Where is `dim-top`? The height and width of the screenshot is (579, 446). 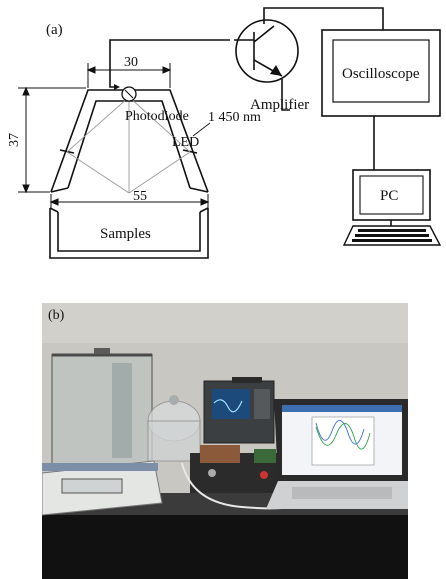
dim-top is located at coordinates (129, 75).